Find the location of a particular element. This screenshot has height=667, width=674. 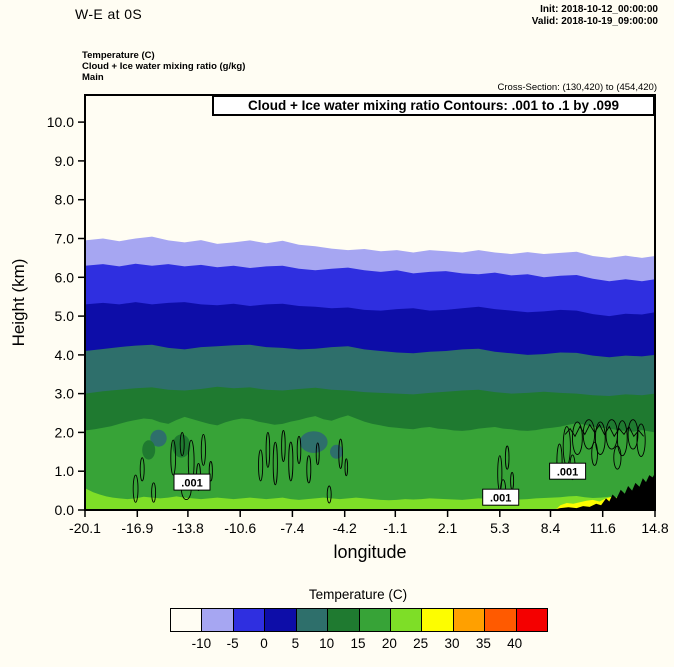

x-tick-label: -4.2 is located at coordinates (345, 528).